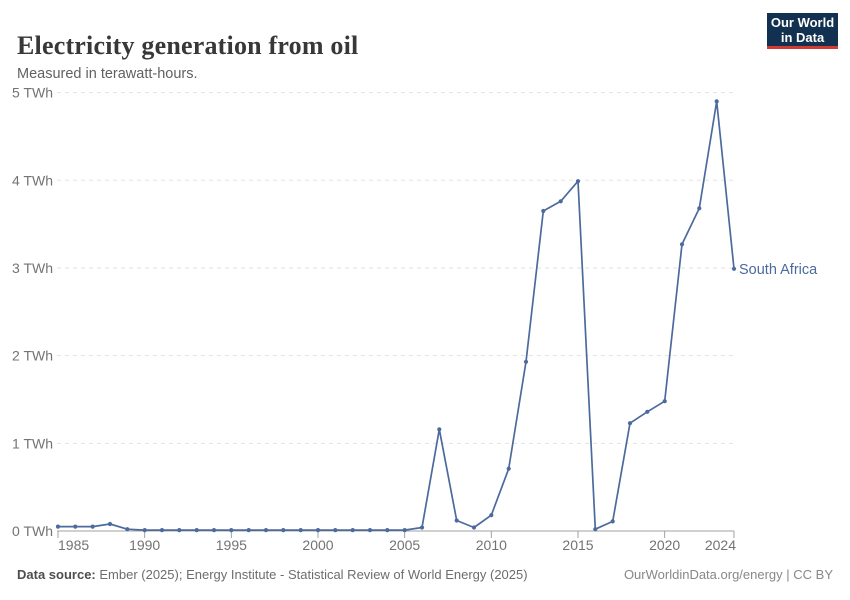 This screenshot has height=600, width=850. Describe the element at coordinates (144, 545) in the screenshot. I see `x-tick-label: 1990` at that location.